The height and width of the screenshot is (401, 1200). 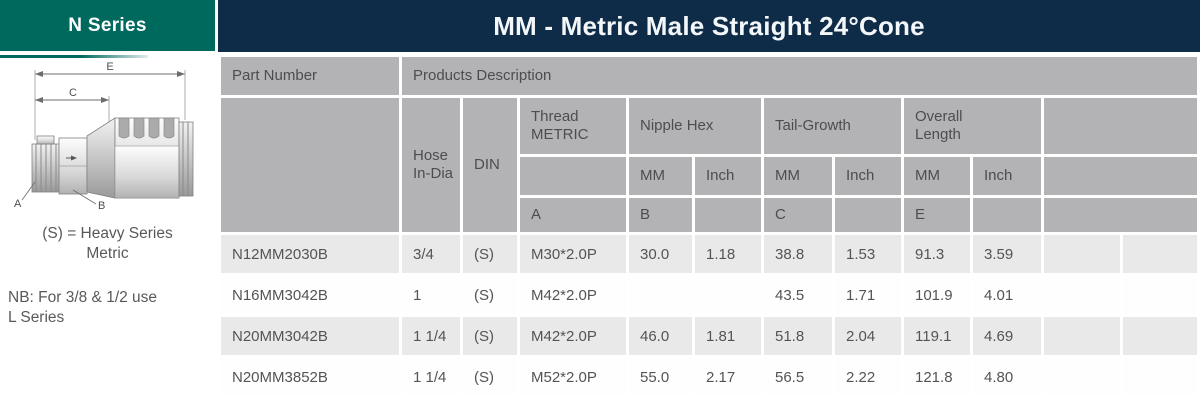 I want to click on unit-header-tail-mm: MM, so click(x=798, y=176).